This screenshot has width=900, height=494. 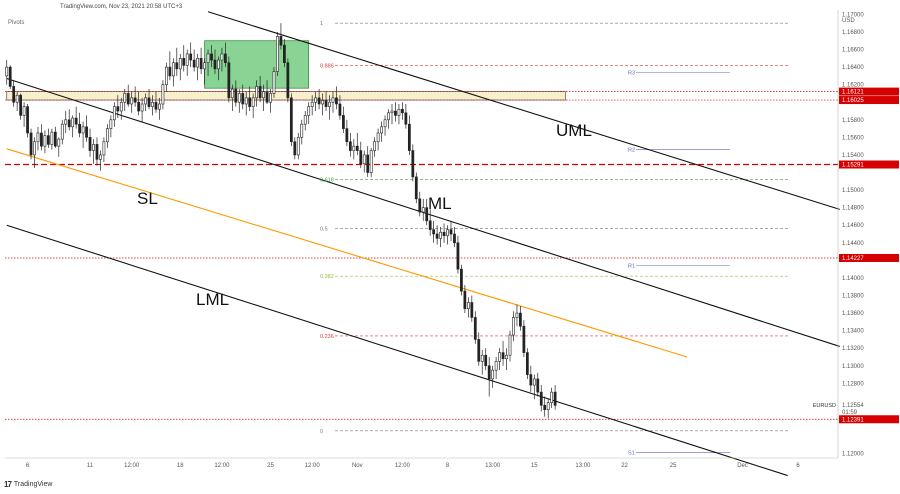 I want to click on uml-label: UML, so click(x=574, y=130).